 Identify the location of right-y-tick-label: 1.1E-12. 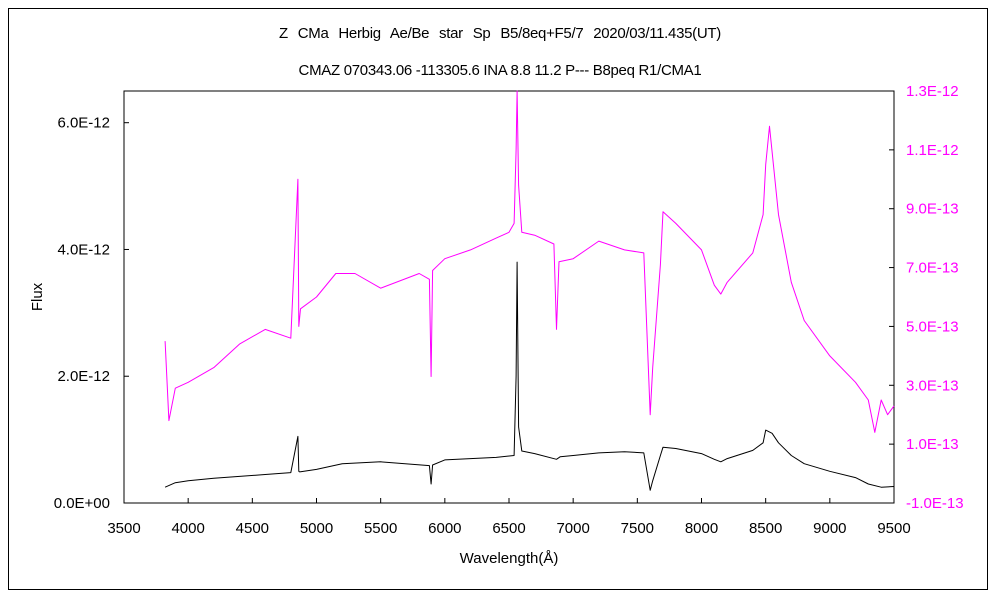
(932, 150).